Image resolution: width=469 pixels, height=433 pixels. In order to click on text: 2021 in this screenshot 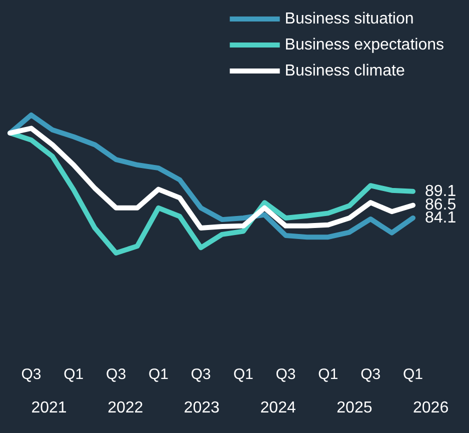, I will do `click(49, 408)`.